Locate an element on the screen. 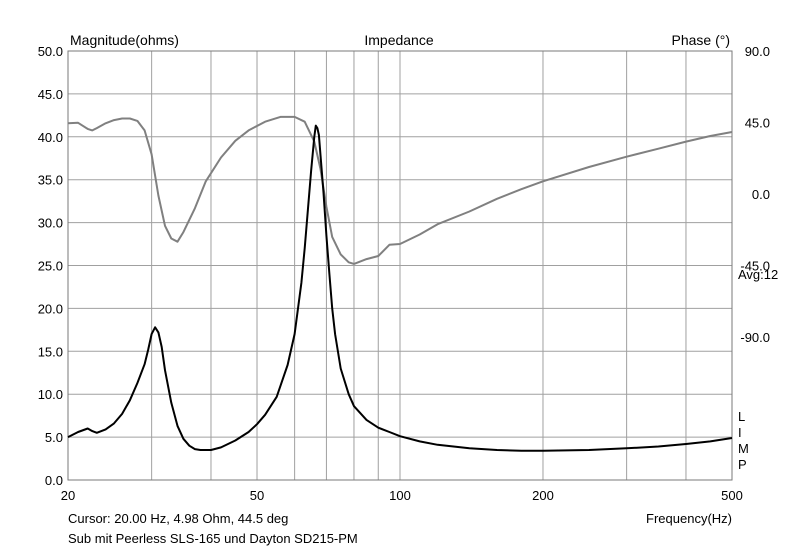 The image size is (800, 556). x-tick-label: 200 is located at coordinates (543, 495).